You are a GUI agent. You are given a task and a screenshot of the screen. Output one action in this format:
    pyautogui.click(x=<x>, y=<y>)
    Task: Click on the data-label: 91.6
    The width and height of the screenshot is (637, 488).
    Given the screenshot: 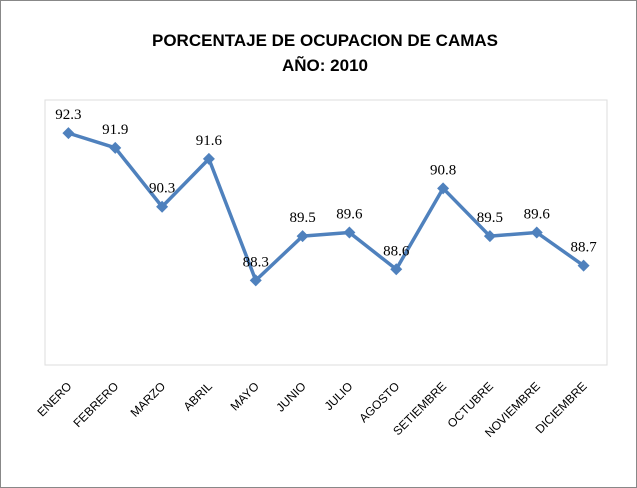 What is the action you would take?
    pyautogui.click(x=209, y=141)
    